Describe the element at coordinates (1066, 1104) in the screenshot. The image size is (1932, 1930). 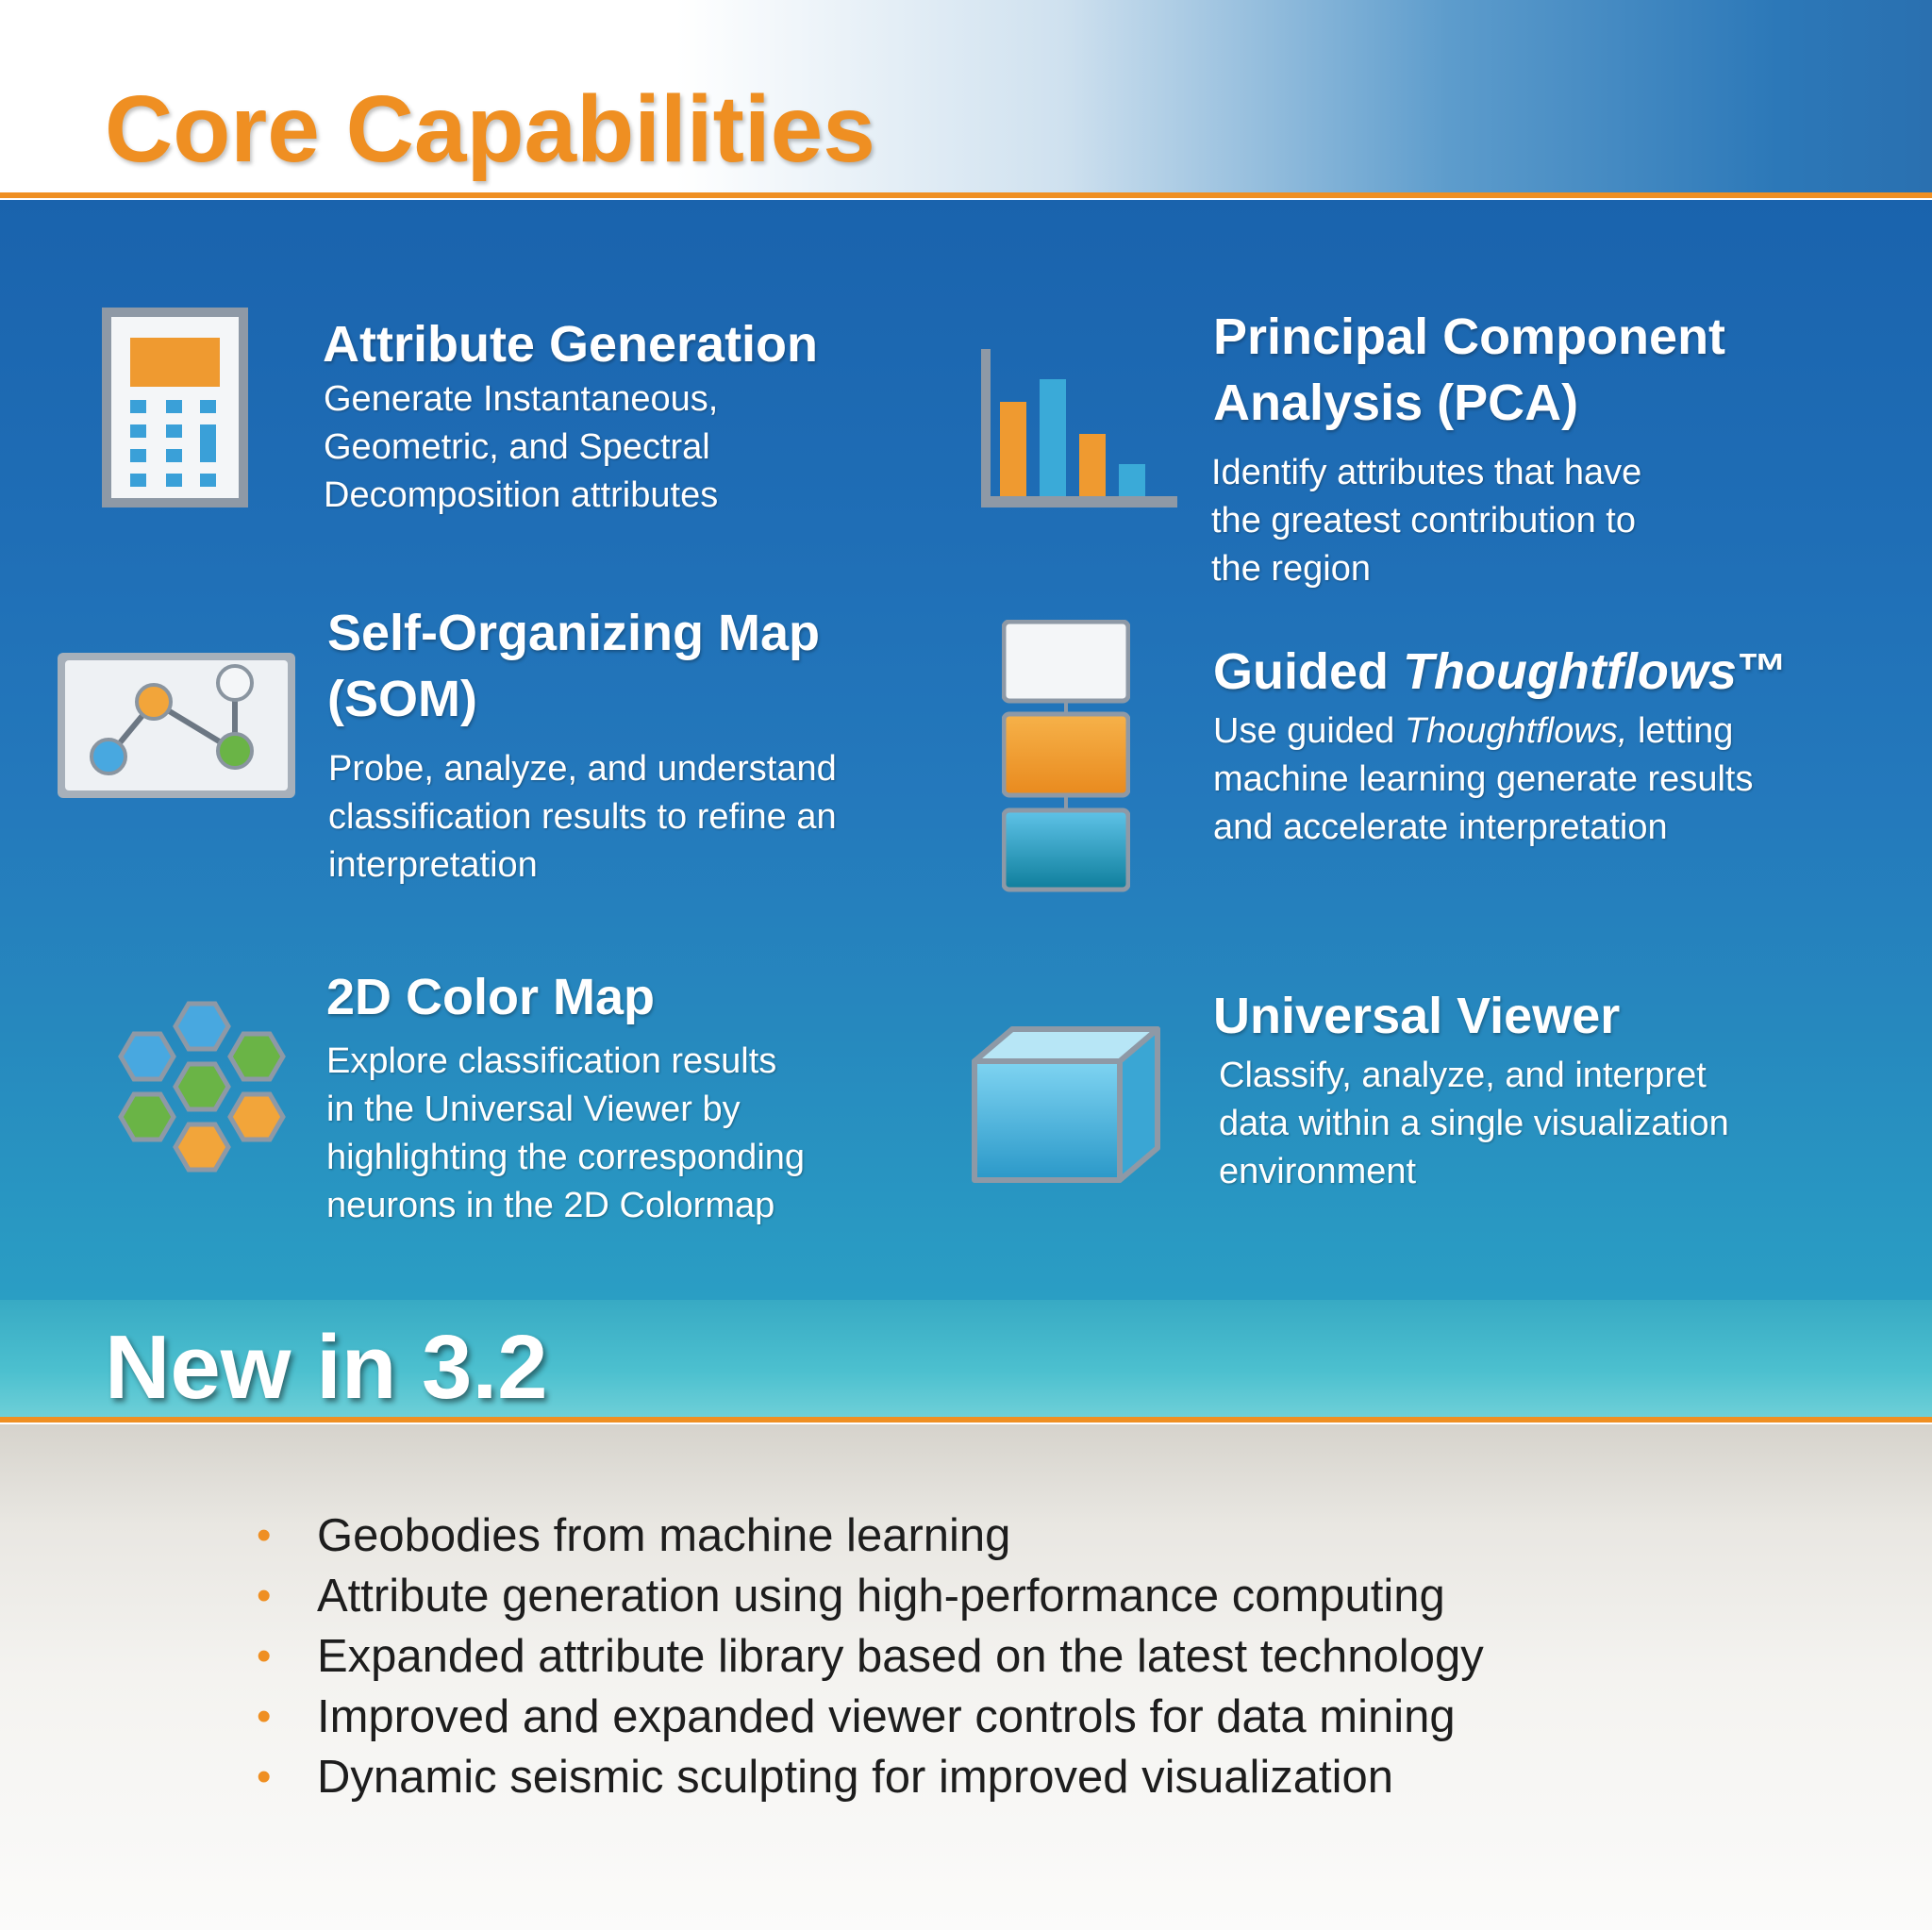
I see `cube-icon` at that location.